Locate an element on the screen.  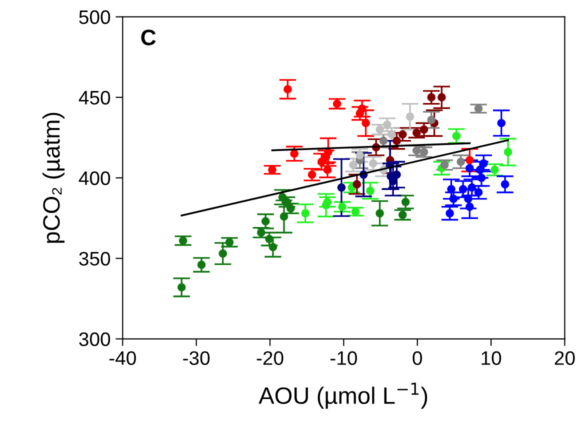
x-tick-label: -30 is located at coordinates (196, 358).